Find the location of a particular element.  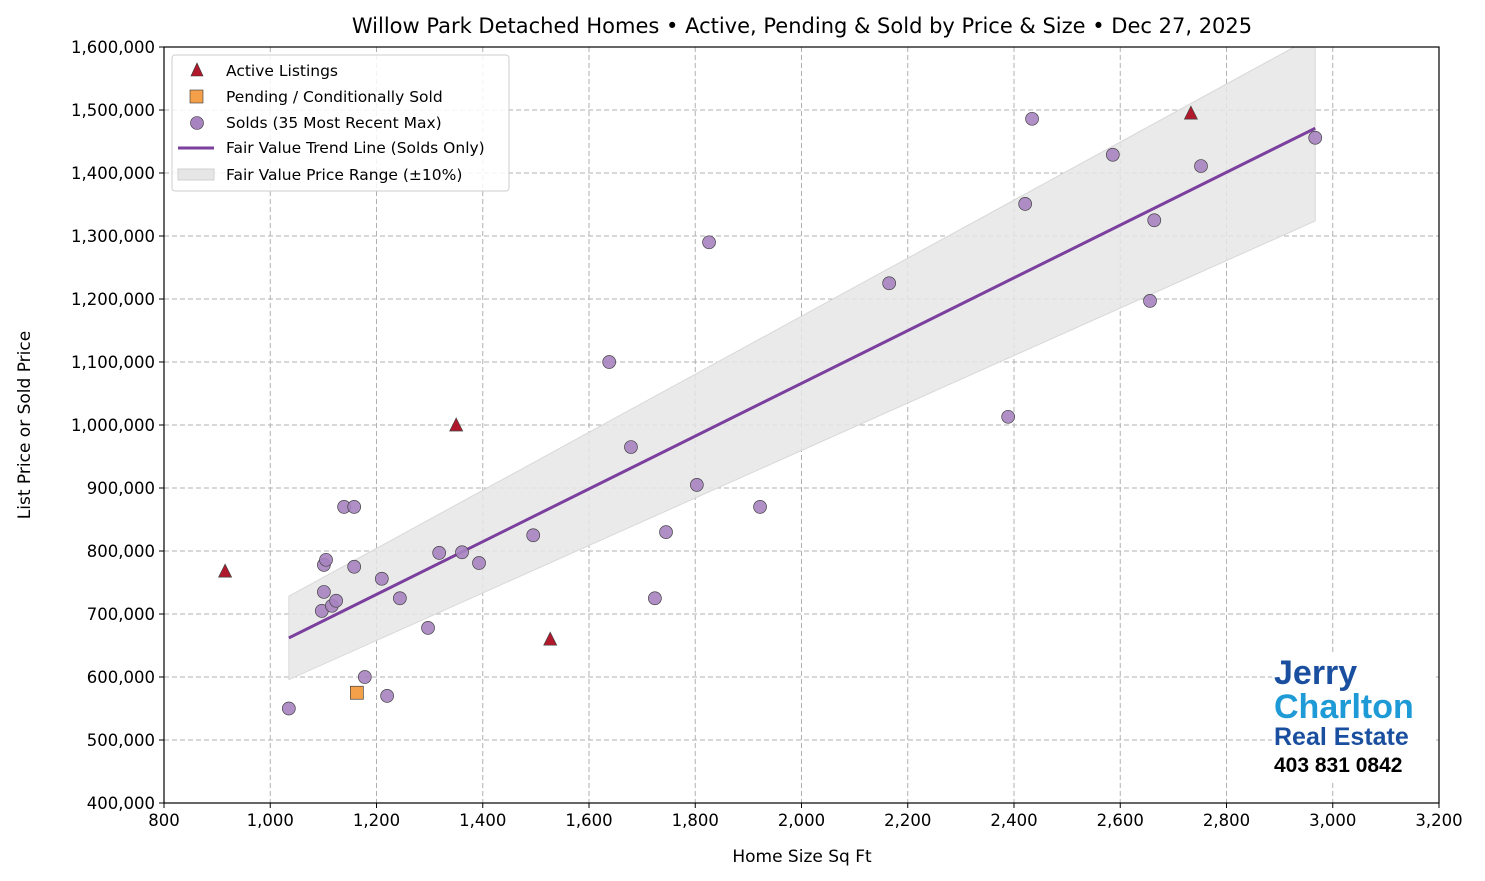

legend-triangle-icon is located at coordinates (197, 69).